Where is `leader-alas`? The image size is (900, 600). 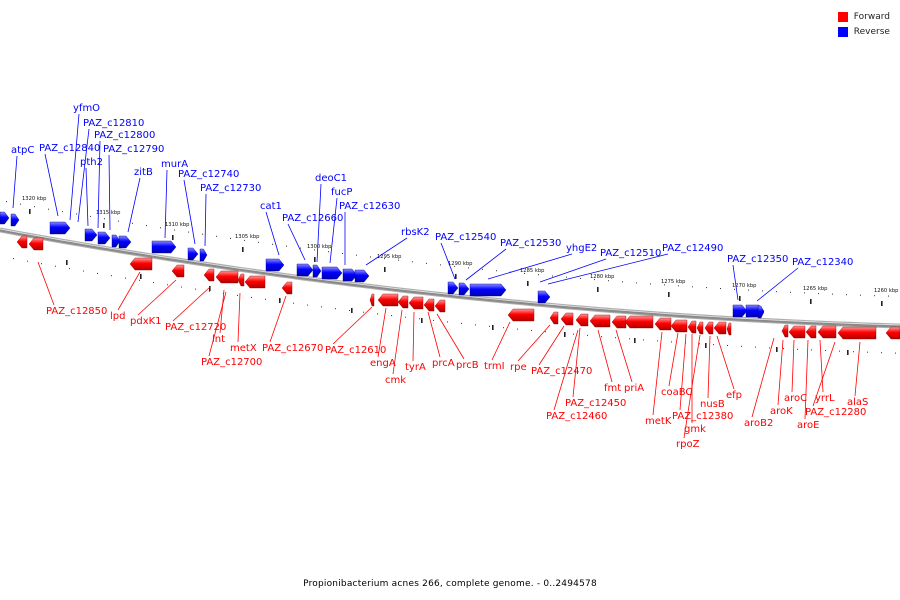
leader-alas is located at coordinates (857, 369).